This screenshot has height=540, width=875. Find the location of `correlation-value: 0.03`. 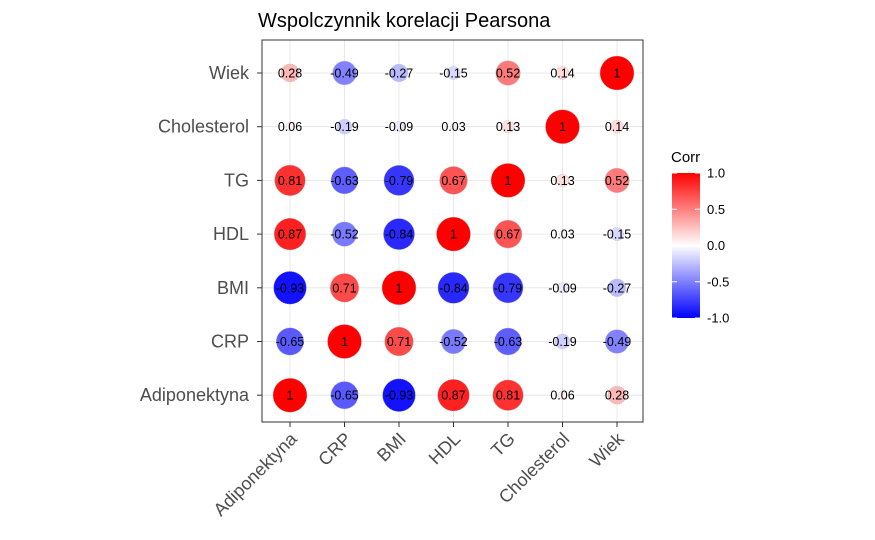

correlation-value: 0.03 is located at coordinates (562, 235).